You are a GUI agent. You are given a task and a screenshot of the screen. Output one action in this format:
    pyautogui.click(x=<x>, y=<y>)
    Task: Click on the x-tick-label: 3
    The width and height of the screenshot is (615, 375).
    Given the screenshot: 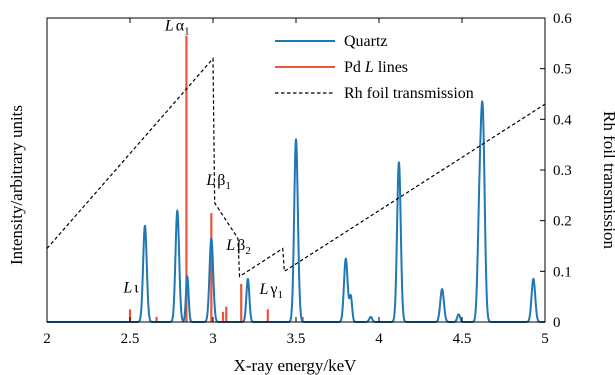 What is the action you would take?
    pyautogui.click(x=213, y=339)
    